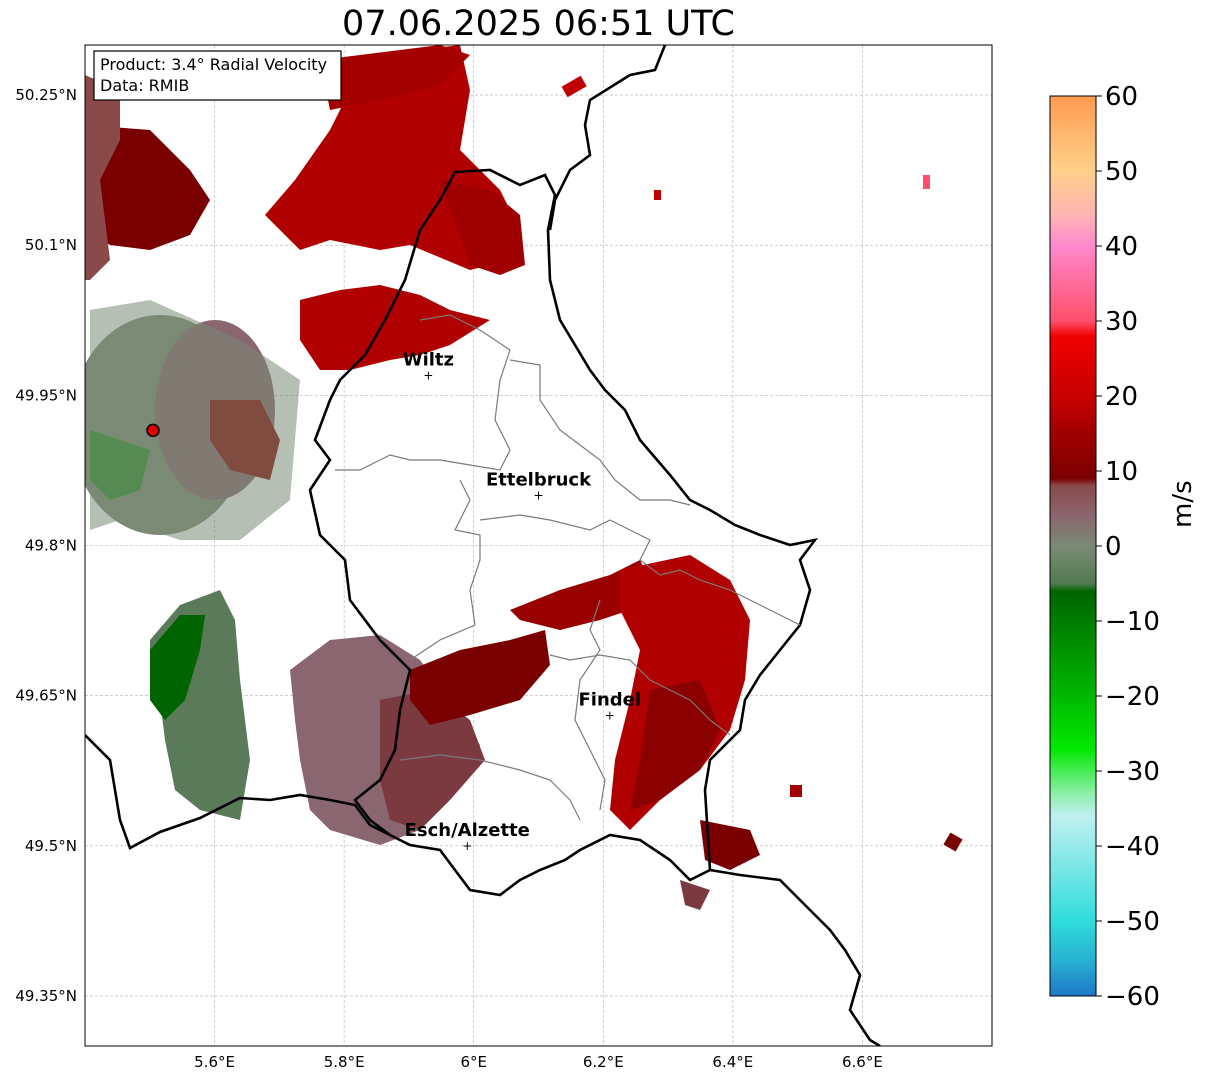 This screenshot has width=1207, height=1081. What do you see at coordinates (1121, 472) in the screenshot?
I see `colorbar-tick-label: 10` at bounding box center [1121, 472].